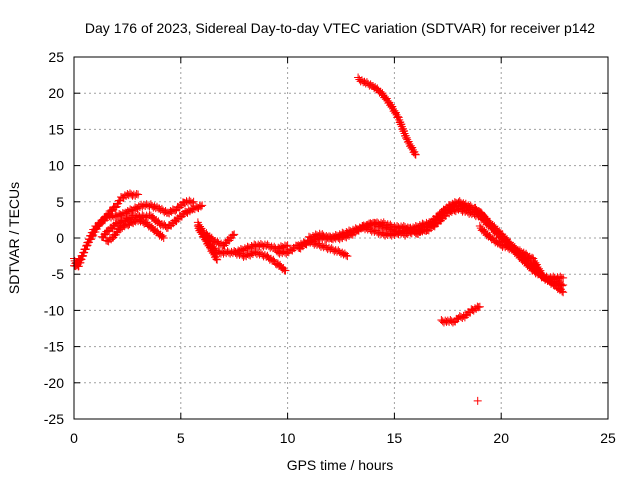 This screenshot has width=640, height=480. What do you see at coordinates (54, 383) in the screenshot?
I see `y-tick-label: -20` at bounding box center [54, 383].